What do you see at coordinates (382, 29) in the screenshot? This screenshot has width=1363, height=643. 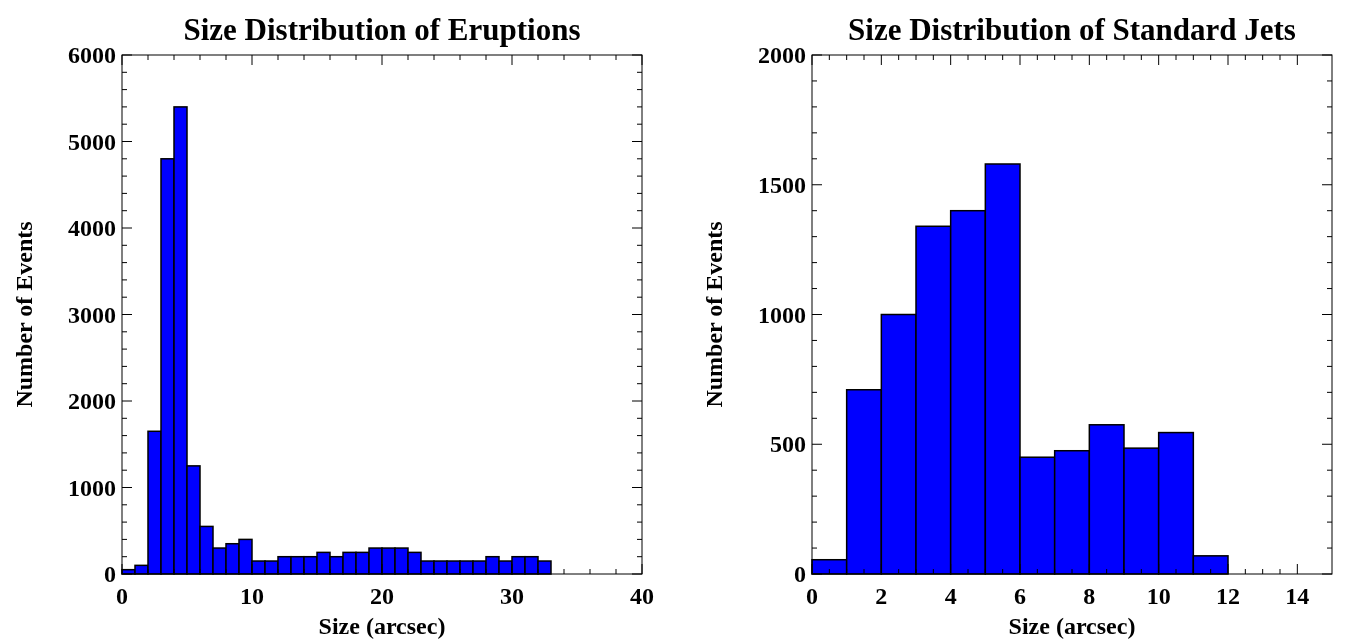 I see `chart-title: Size Distribution of Eruptions` at bounding box center [382, 29].